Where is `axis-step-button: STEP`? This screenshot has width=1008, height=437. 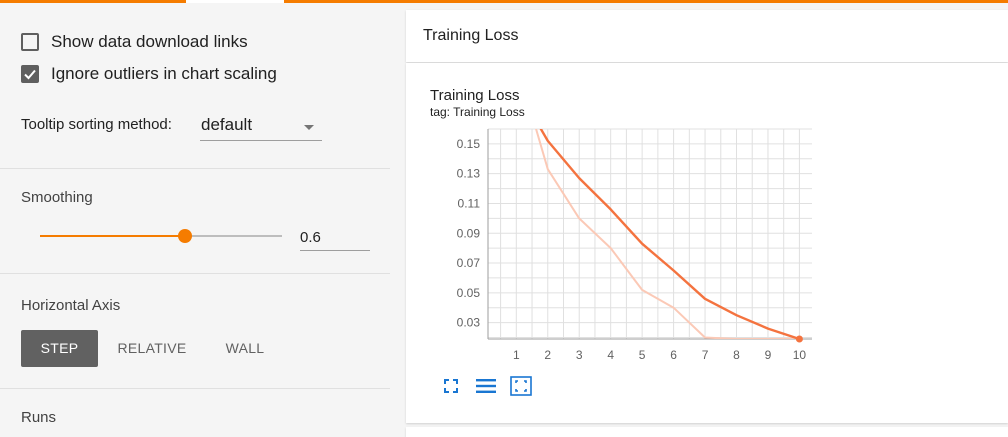 axis-step-button: STEP is located at coordinates (59, 348).